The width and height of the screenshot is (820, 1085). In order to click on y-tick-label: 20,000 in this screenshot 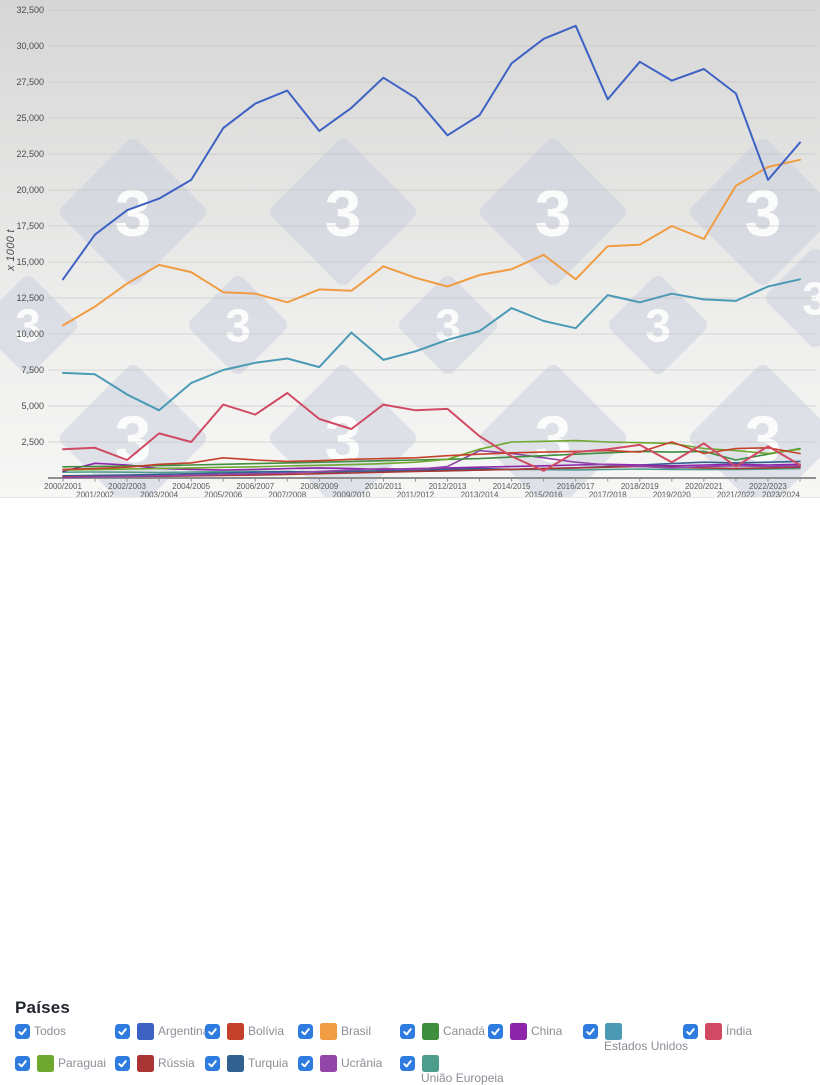, I will do `click(30, 190)`.